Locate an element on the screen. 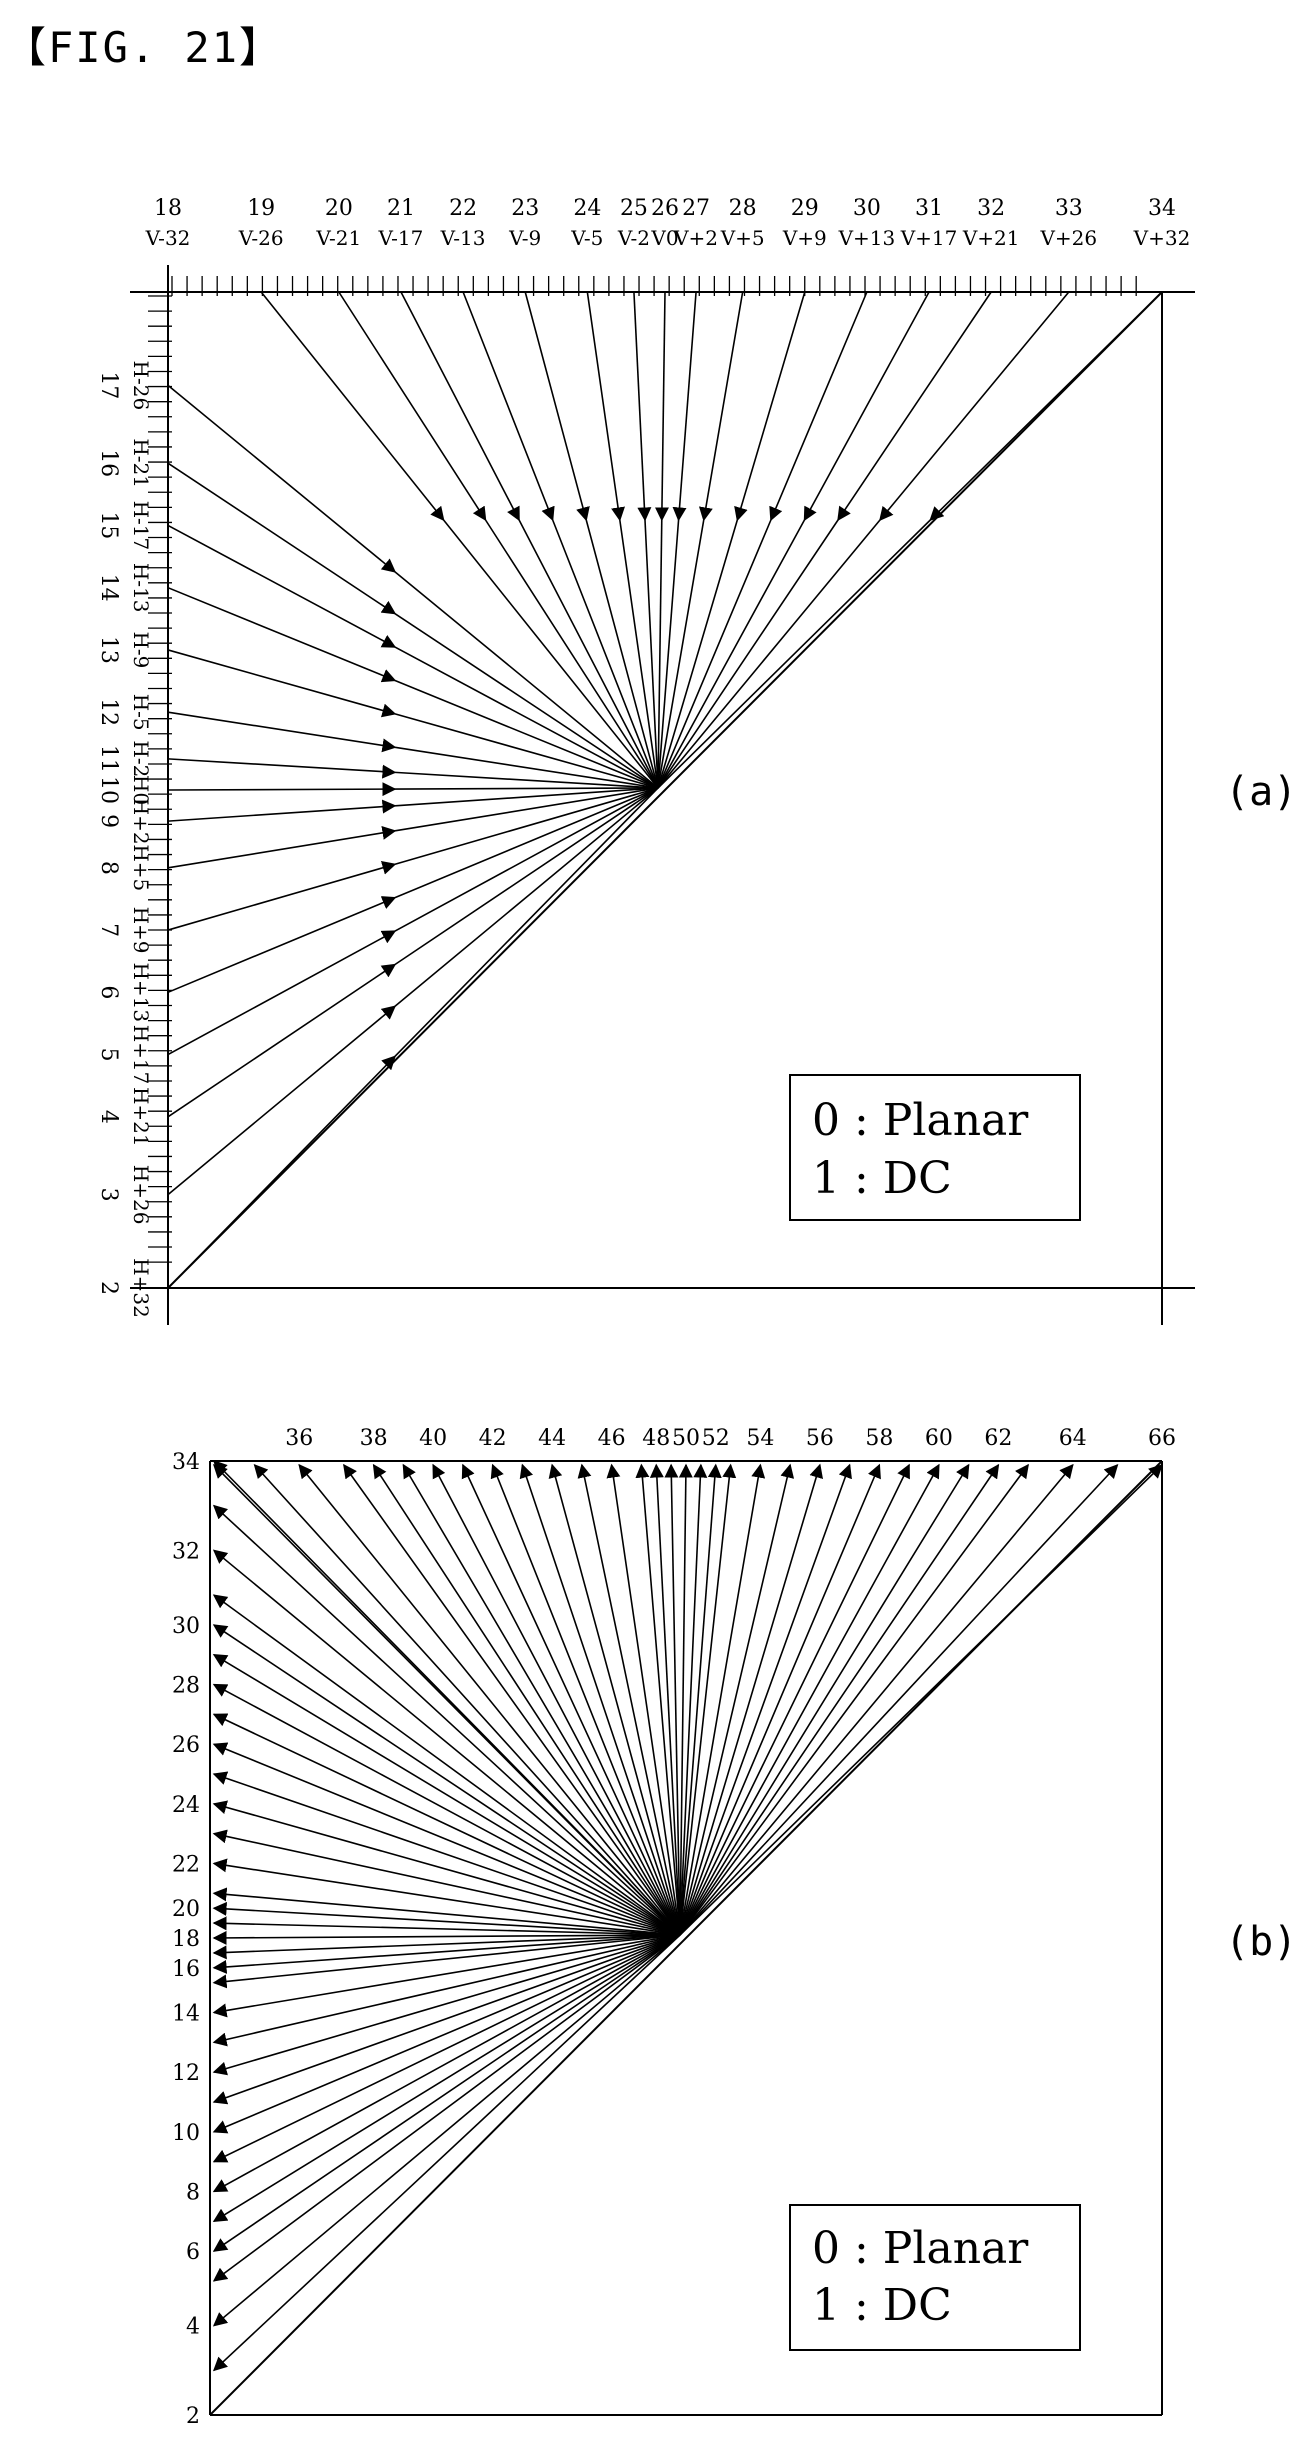  panel-a-top-mode-number: 29 is located at coordinates (805, 208).